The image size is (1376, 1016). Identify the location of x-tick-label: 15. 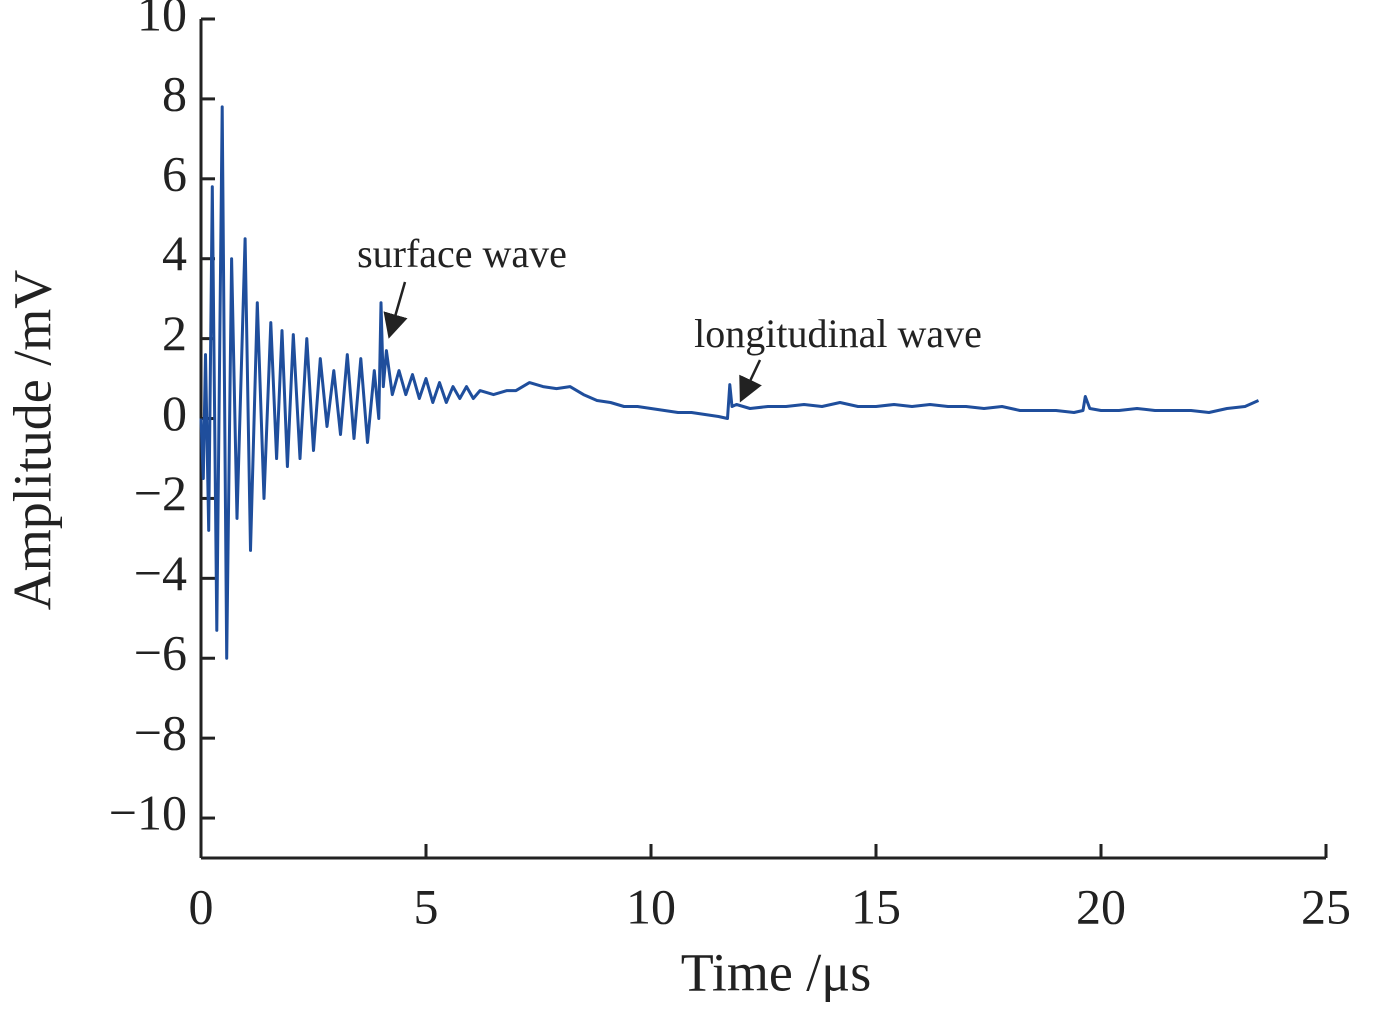
(876, 906).